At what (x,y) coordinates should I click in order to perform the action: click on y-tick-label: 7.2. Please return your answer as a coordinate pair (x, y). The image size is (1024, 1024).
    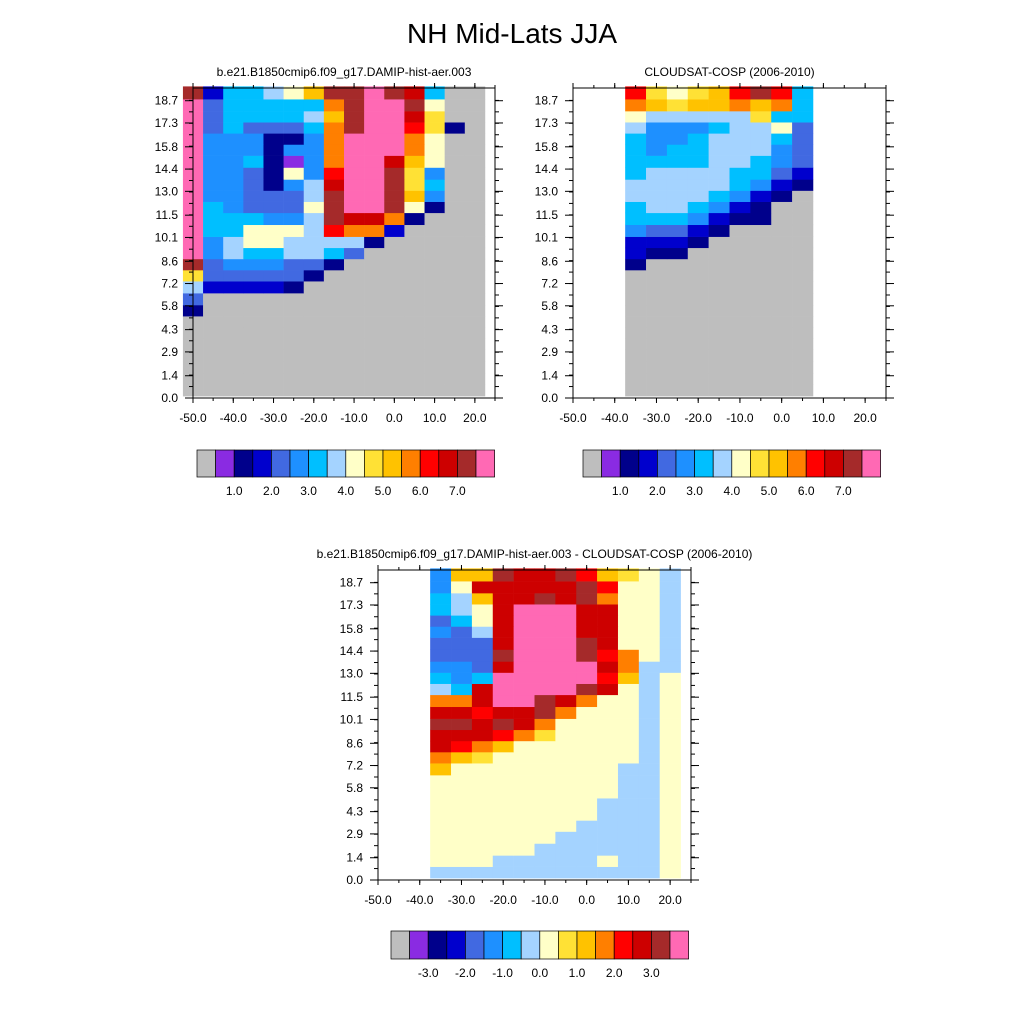
    Looking at the image, I should click on (549, 284).